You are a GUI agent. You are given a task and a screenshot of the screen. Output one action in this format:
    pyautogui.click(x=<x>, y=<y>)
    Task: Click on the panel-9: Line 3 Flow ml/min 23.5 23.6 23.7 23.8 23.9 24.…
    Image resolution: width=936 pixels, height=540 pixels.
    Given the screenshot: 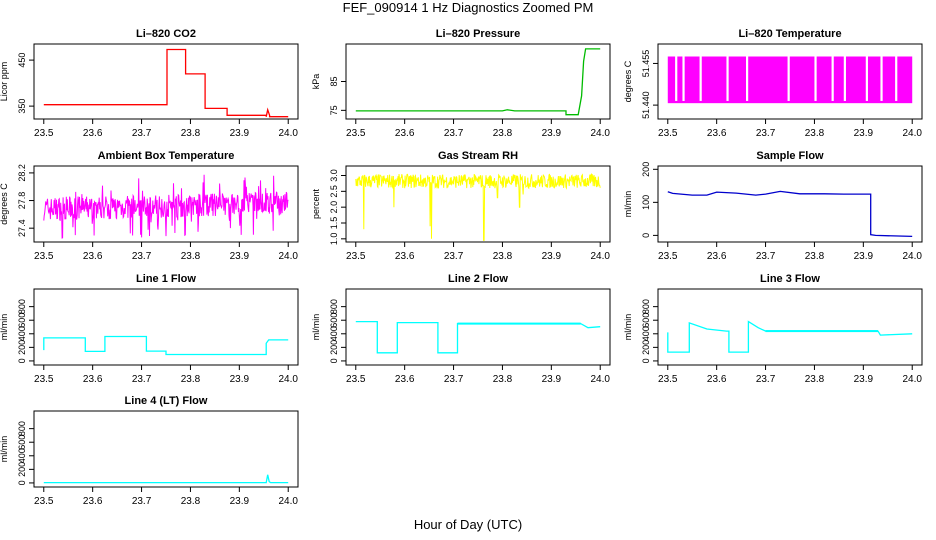 What is the action you would take?
    pyautogui.click(x=773, y=329)
    